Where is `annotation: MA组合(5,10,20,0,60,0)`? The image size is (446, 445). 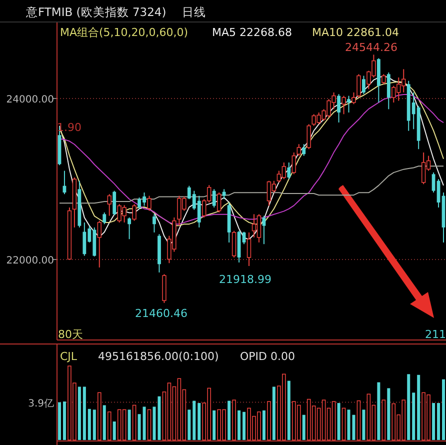 annotation: MA组合(5,10,20,0,60,0) is located at coordinates (124, 32).